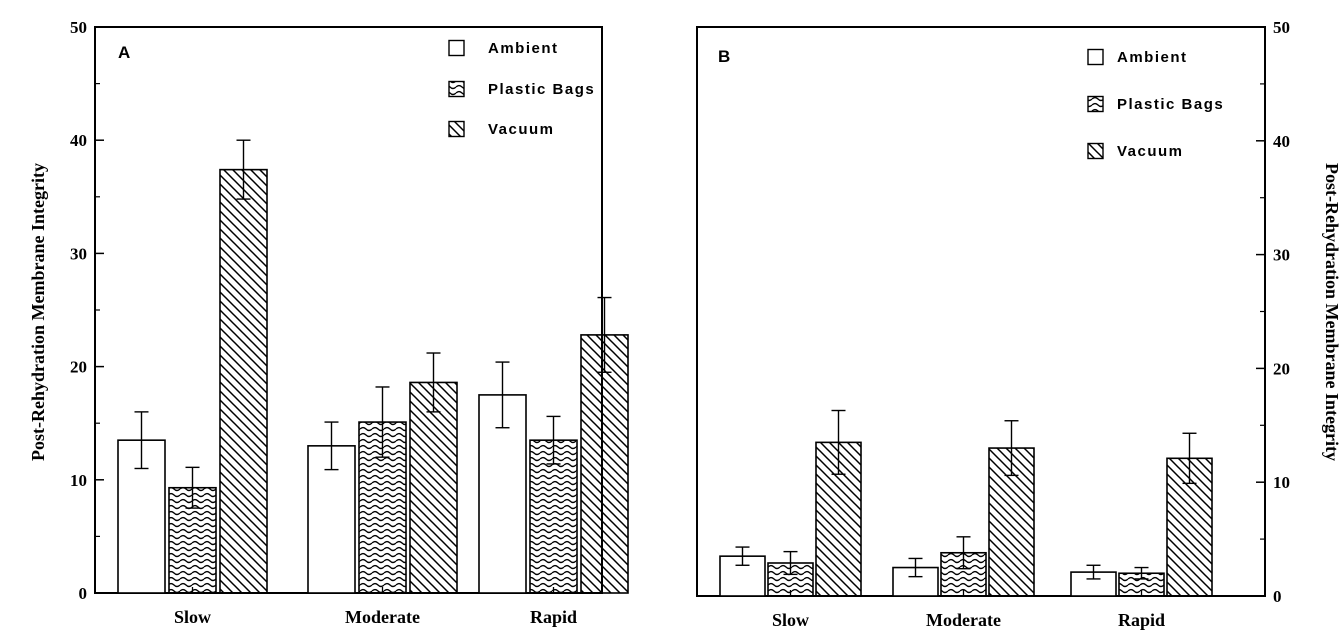 The image size is (1340, 631). Describe the element at coordinates (724, 56) in the screenshot. I see `panel-label: B` at that location.